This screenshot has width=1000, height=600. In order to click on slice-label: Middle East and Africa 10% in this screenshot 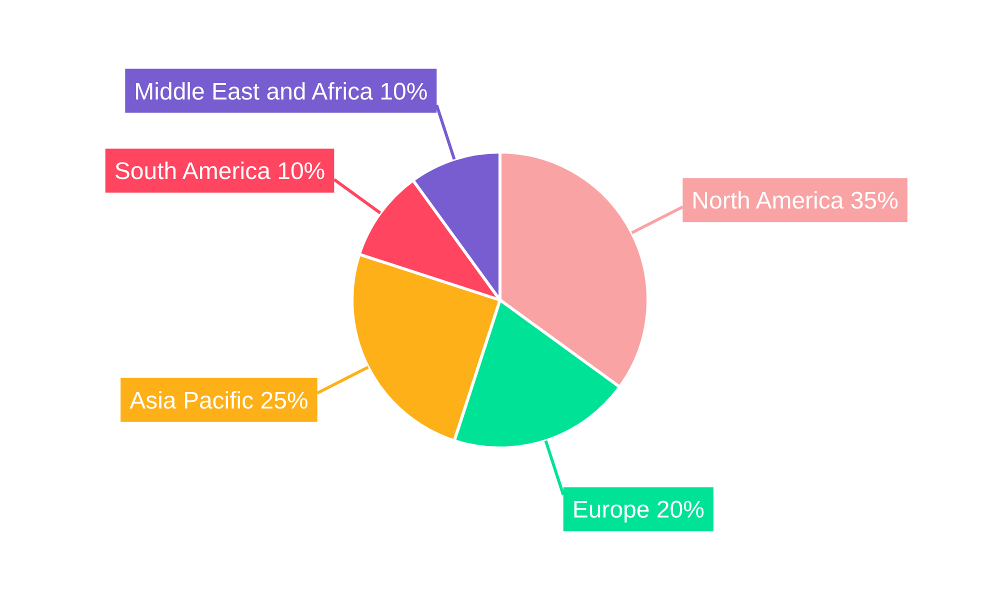, I will do `click(281, 92)`.